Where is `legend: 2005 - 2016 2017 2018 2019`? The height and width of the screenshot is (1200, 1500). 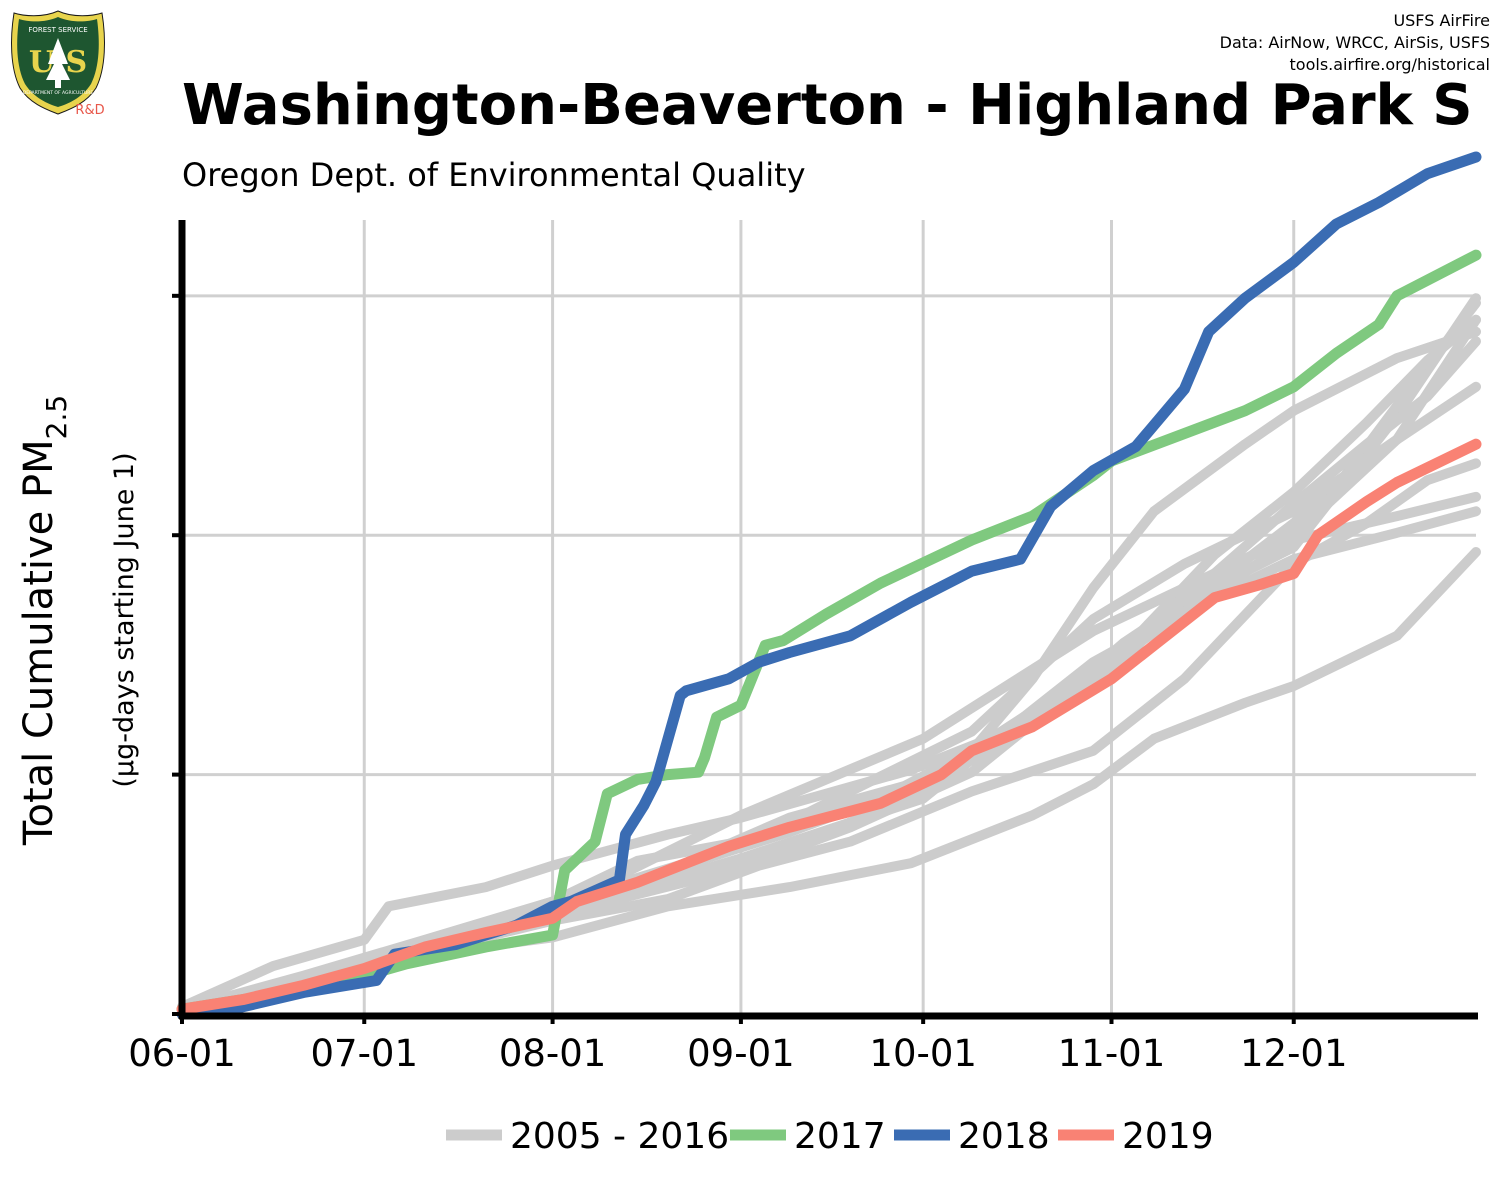 legend: 2005 - 2016 2017 2018 2019 is located at coordinates (830, 1136).